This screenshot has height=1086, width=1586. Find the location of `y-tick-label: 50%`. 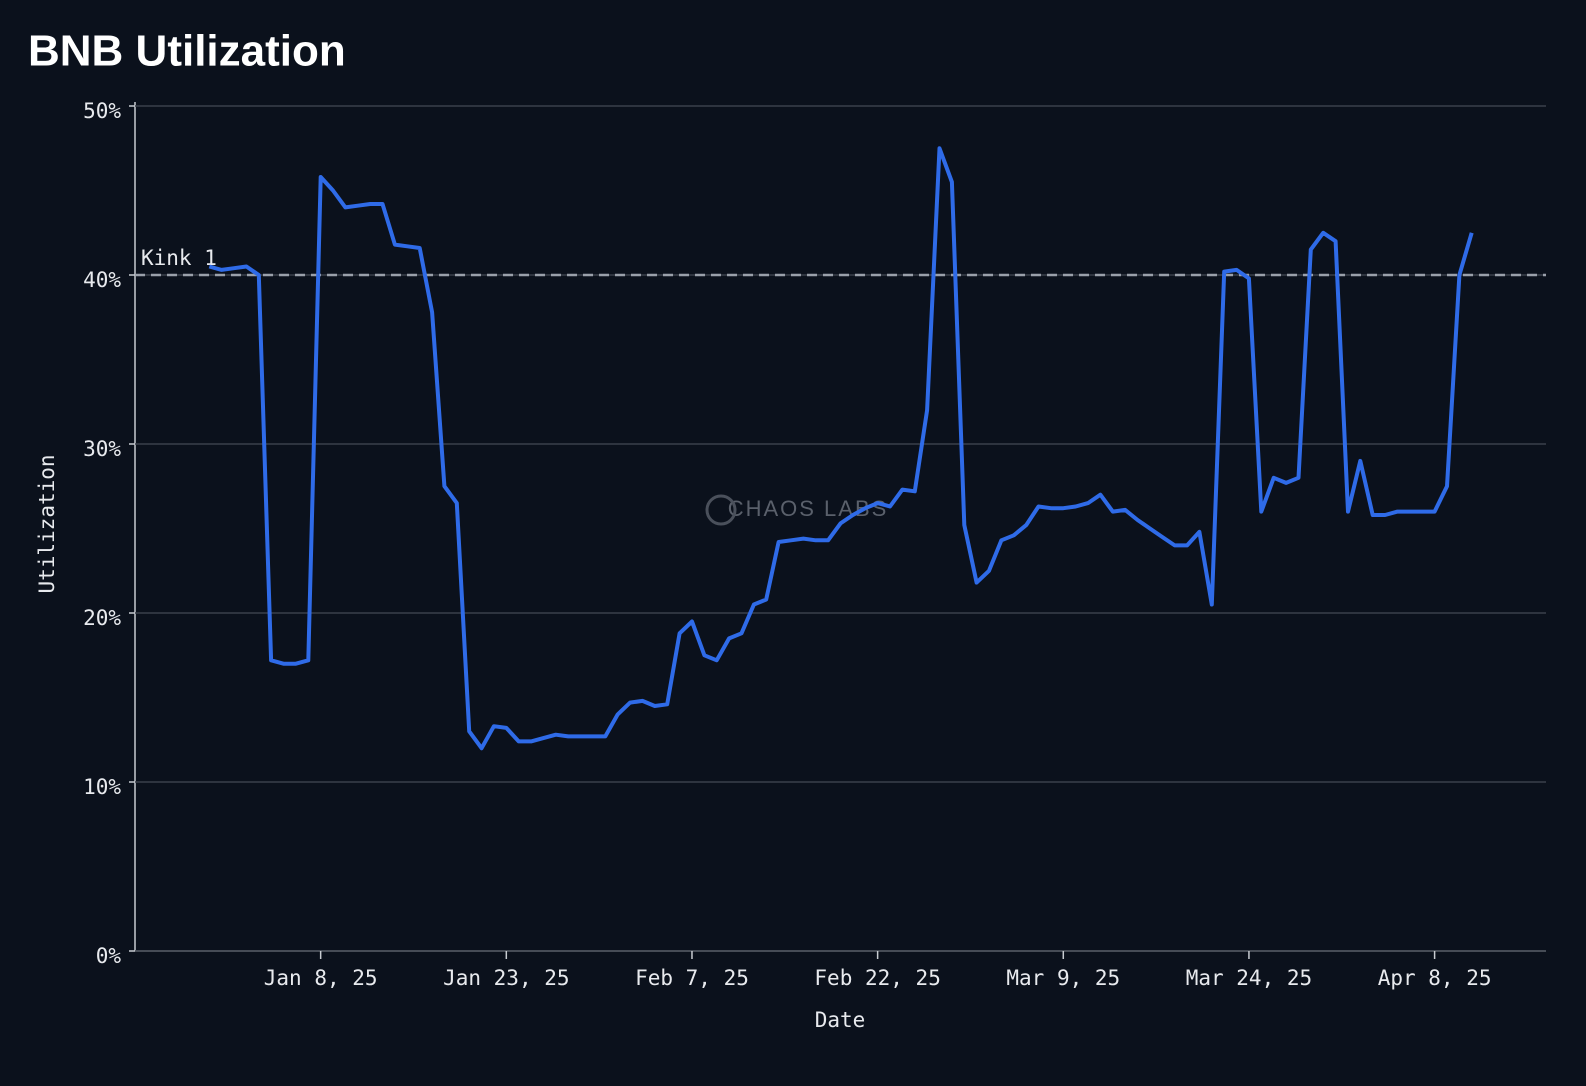

y-tick-label: 50% is located at coordinates (102, 111).